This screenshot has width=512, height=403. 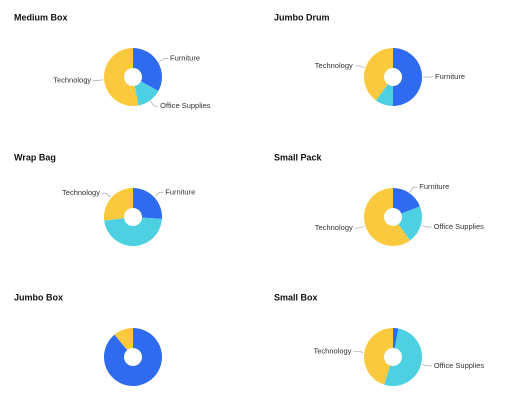 What do you see at coordinates (298, 157) in the screenshot?
I see `chart-title: Small Pack` at bounding box center [298, 157].